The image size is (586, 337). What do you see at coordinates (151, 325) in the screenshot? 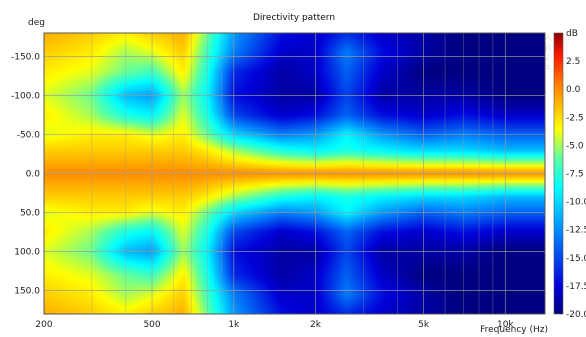
I see `x-tick-label: 500` at bounding box center [151, 325].